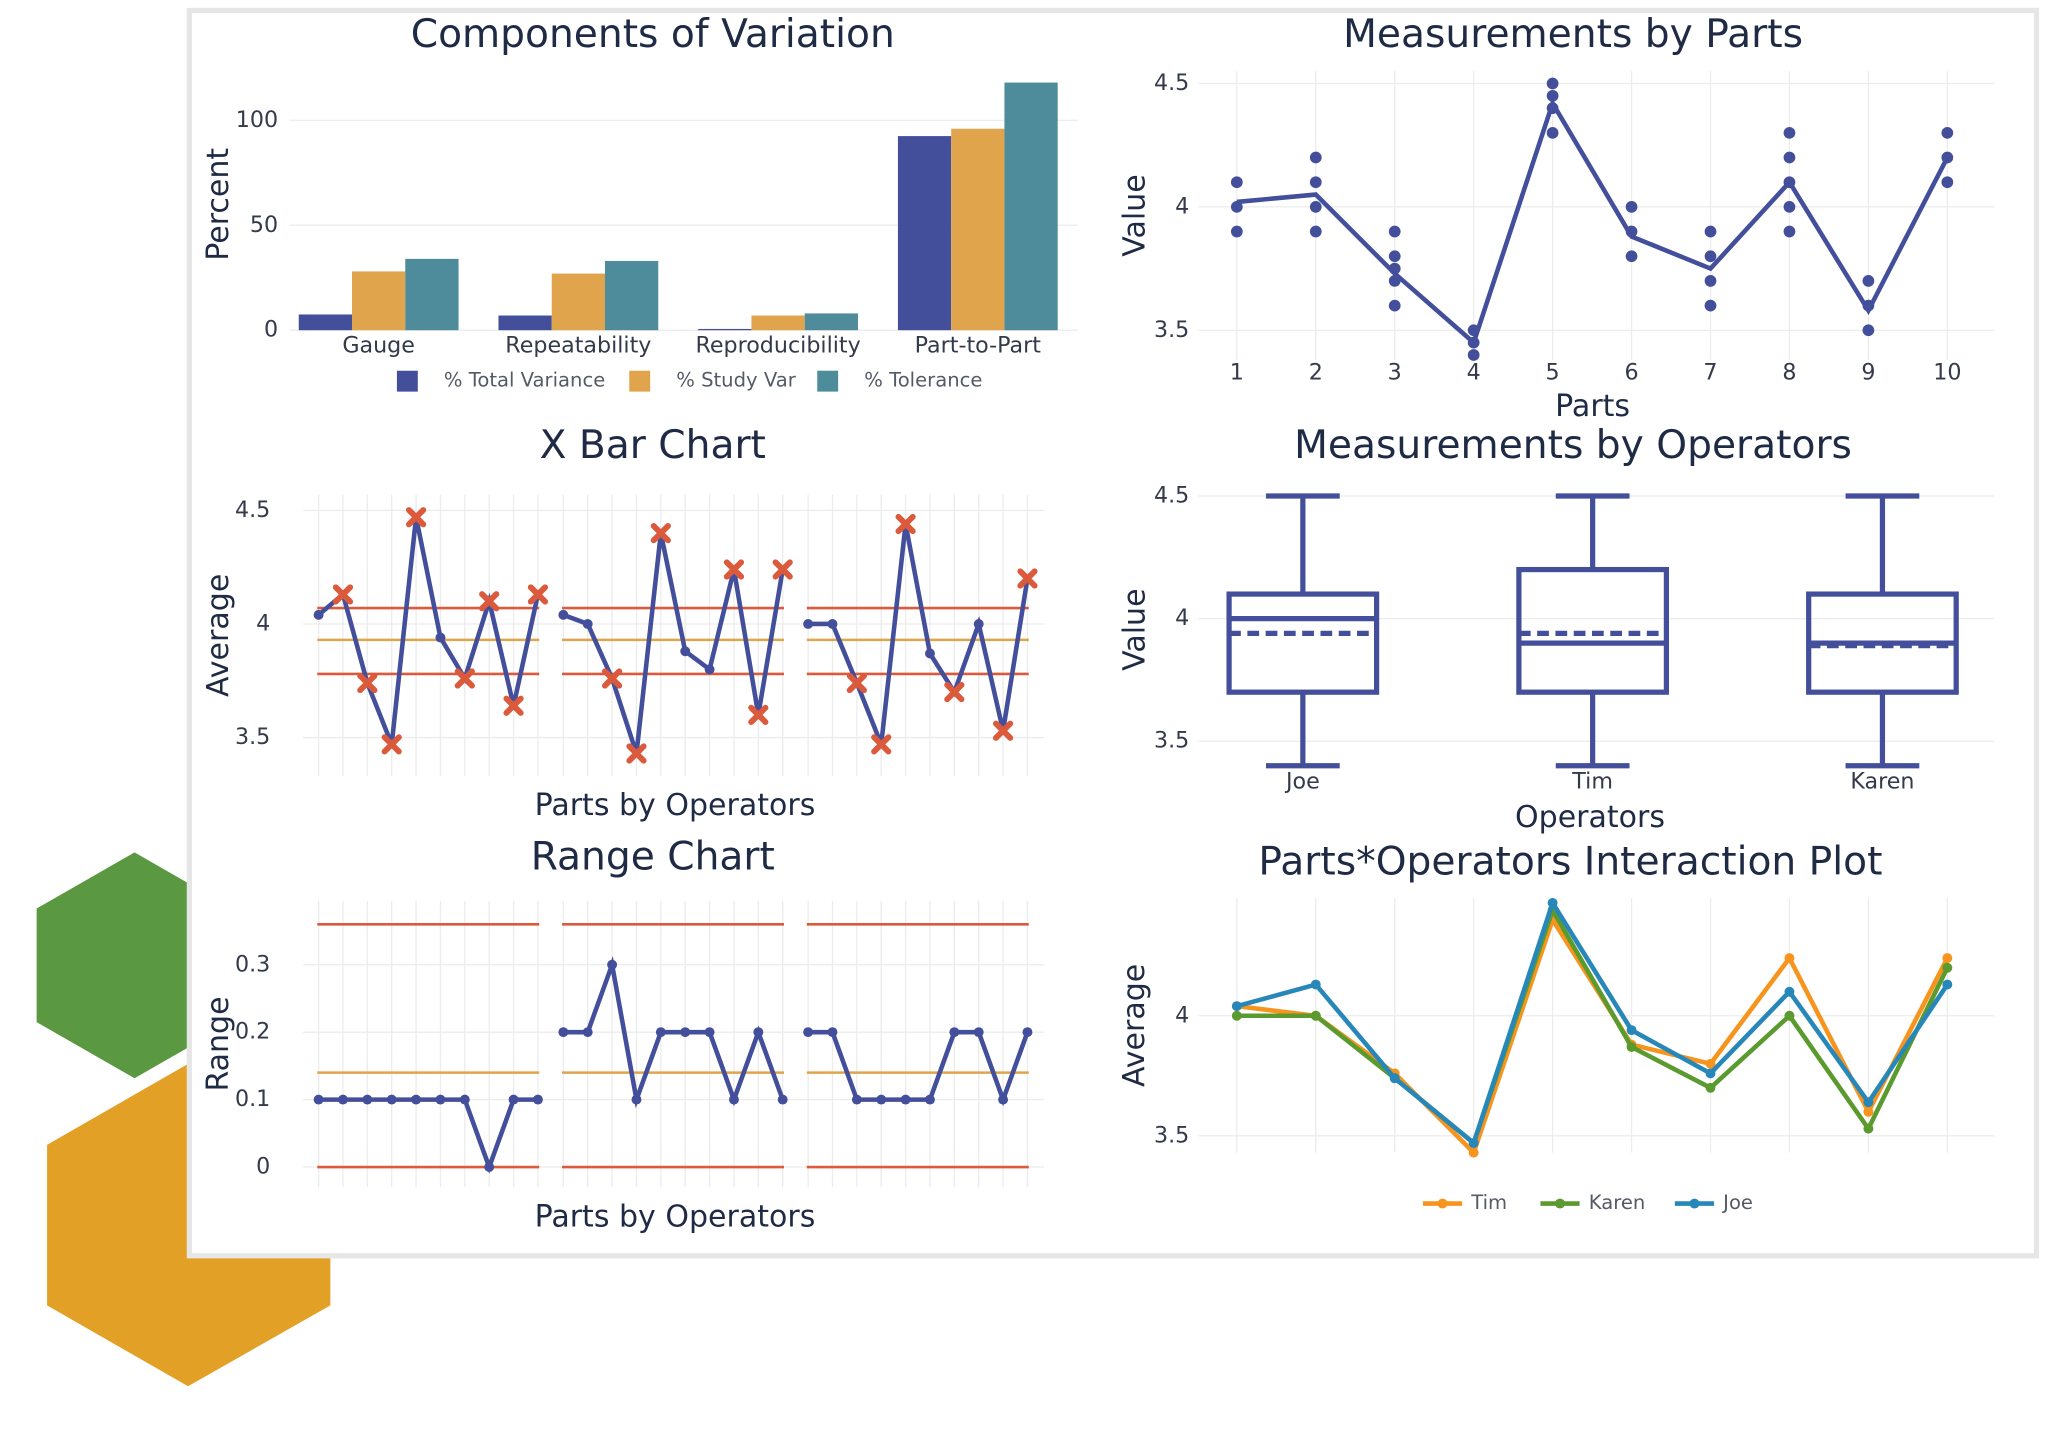  What do you see at coordinates (1474, 372) in the screenshot?
I see `x-tick-label: 4` at bounding box center [1474, 372].